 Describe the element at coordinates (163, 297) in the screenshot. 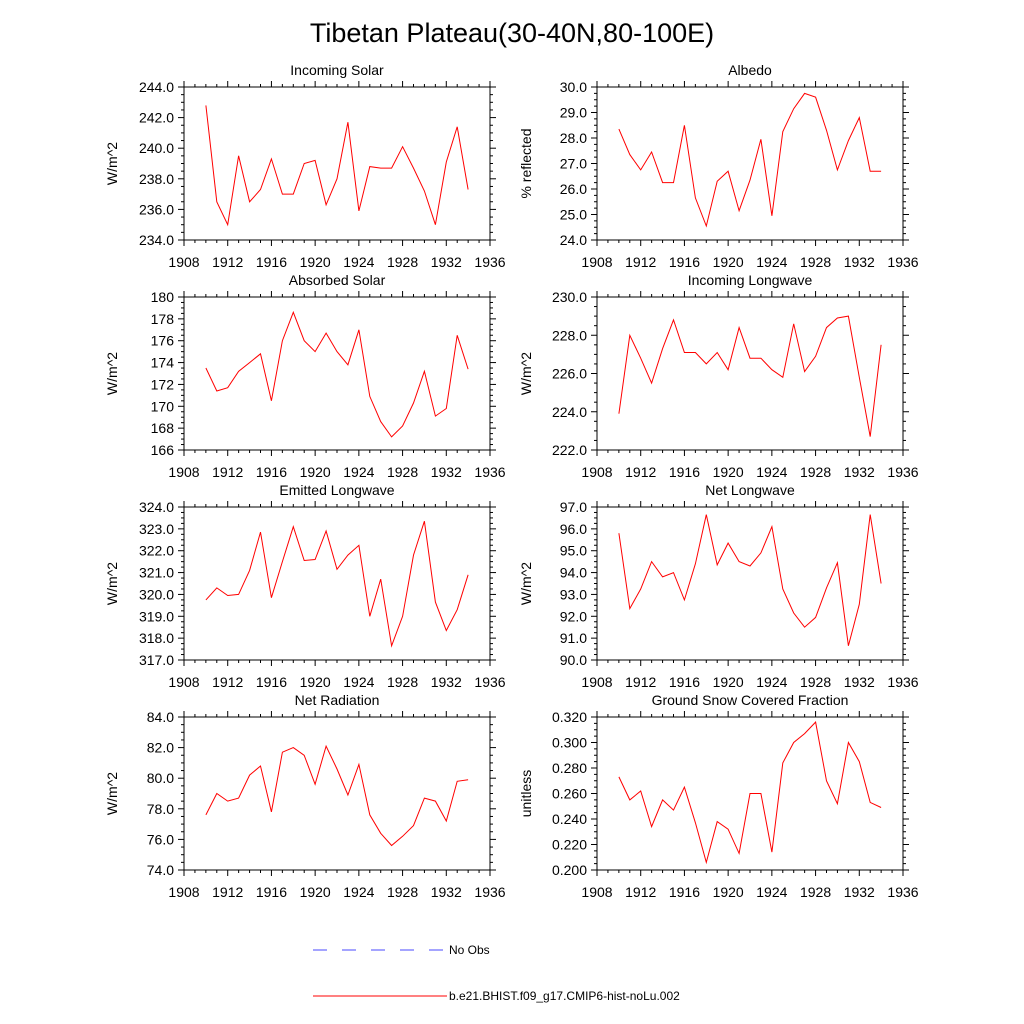

I see `y-tick-label: 180` at that location.